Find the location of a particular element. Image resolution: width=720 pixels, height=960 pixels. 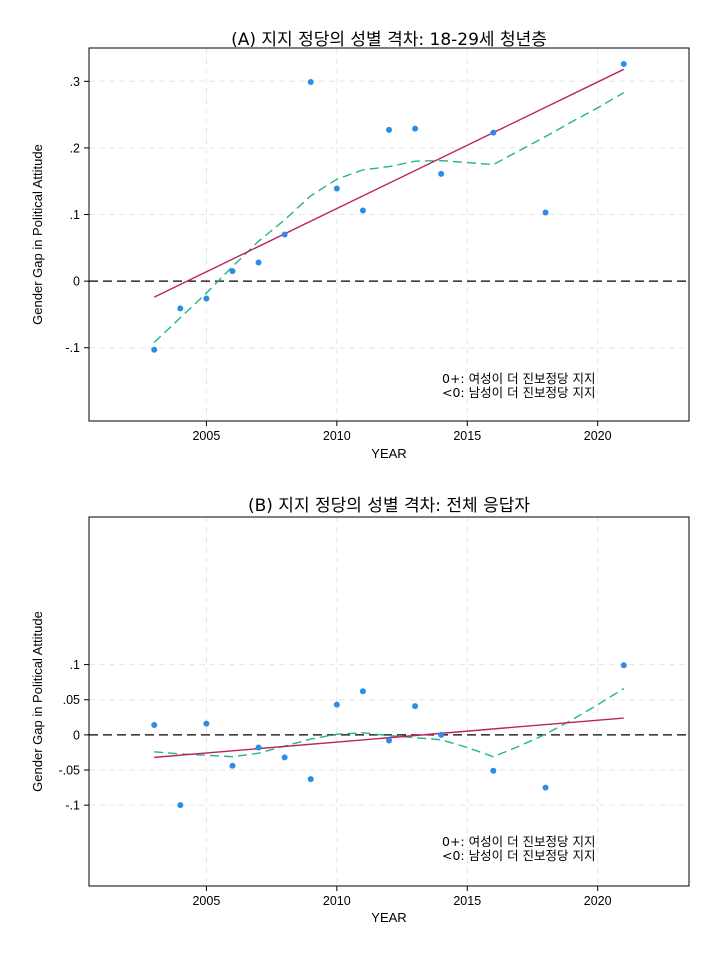

chart-title: (A) 지지 정당의 성별 격차: 18-29세 청년층 is located at coordinates (389, 40).